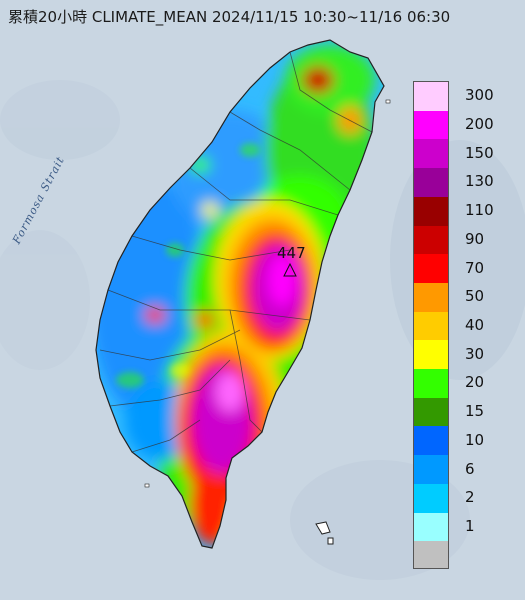 The height and width of the screenshot is (600, 525). What do you see at coordinates (475, 439) in the screenshot?
I see `legend-label: 10` at bounding box center [475, 439].